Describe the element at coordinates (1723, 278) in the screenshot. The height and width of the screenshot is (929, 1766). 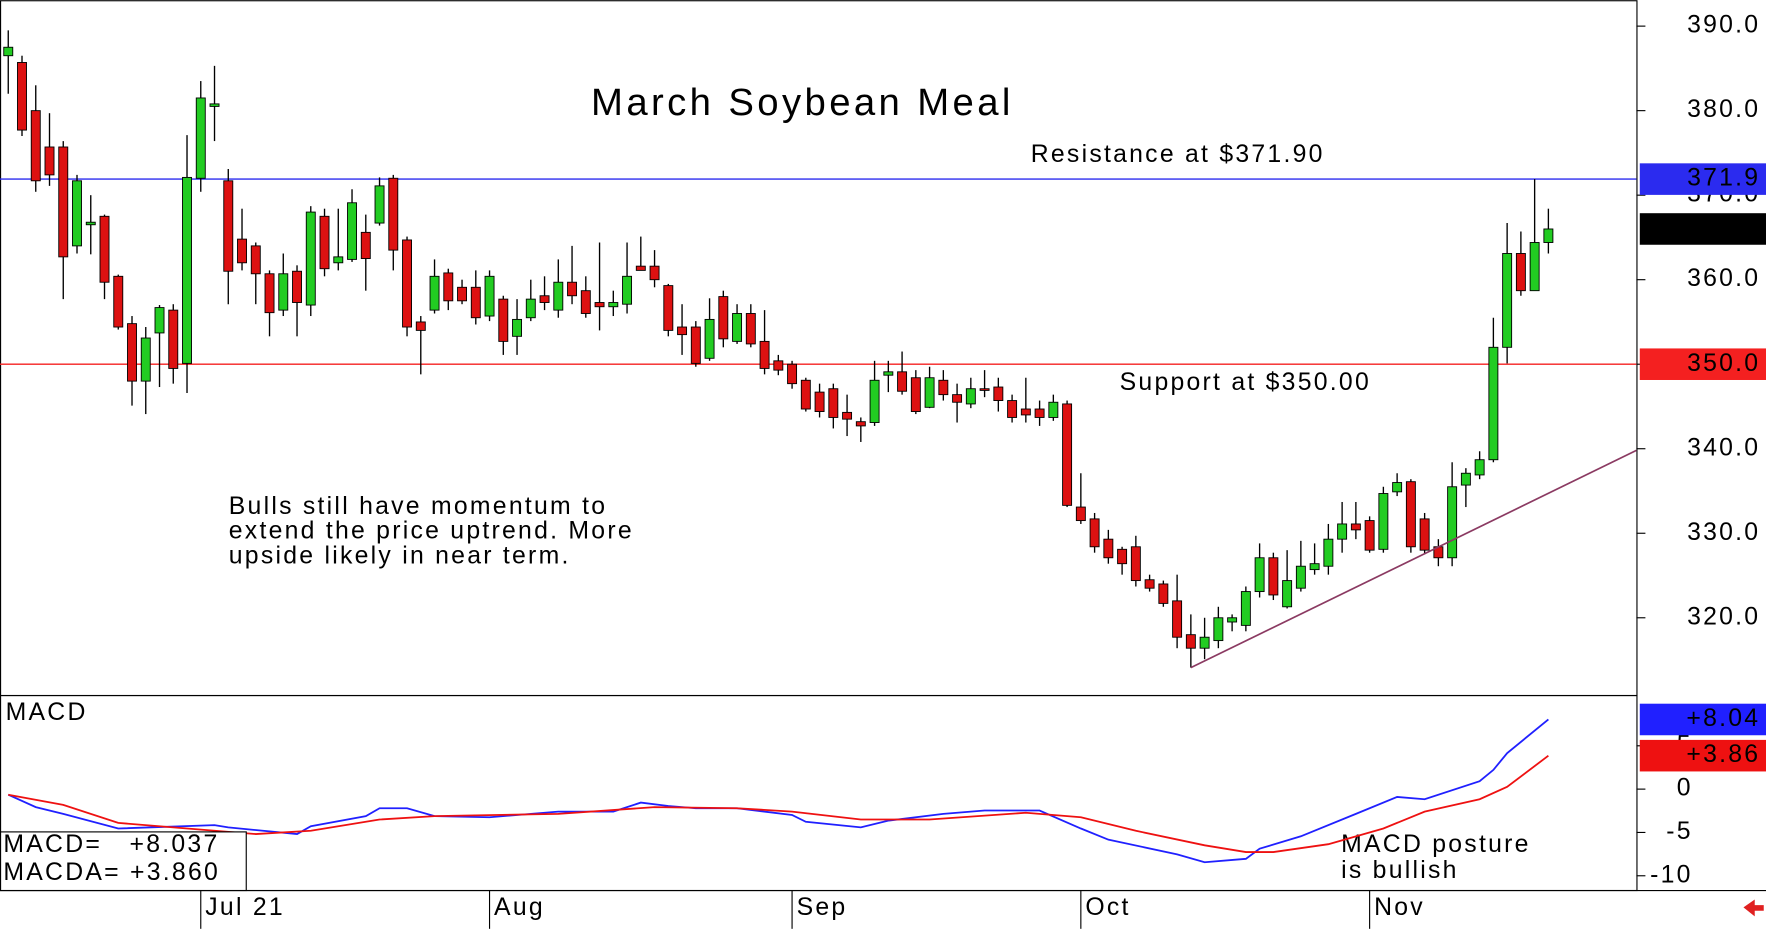
I see `y-tick-label: 360.0` at that location.